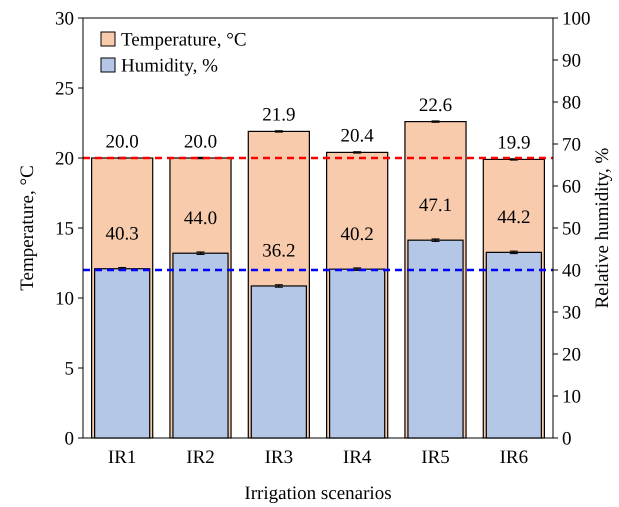 The image size is (619, 507). What do you see at coordinates (69, 439) in the screenshot?
I see `y-tick-label: 0` at bounding box center [69, 439].